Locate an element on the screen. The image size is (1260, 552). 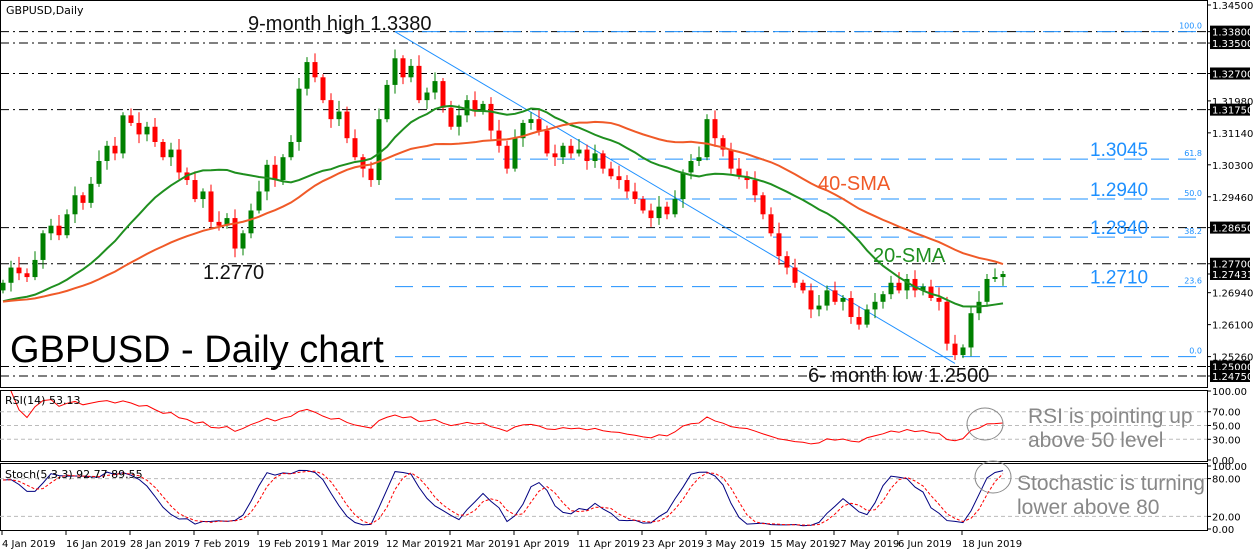
symbol-label: GBPUSD,Daily is located at coordinates (45, 10).